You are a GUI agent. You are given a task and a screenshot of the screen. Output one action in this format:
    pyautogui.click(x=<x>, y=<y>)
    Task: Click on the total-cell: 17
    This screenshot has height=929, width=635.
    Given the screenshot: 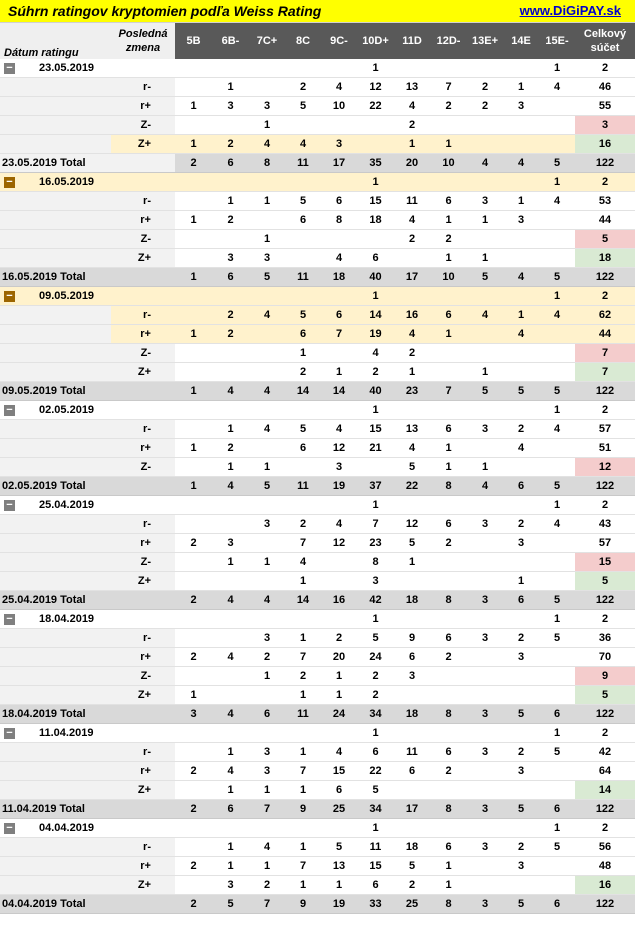 What is the action you would take?
    pyautogui.click(x=412, y=809)
    